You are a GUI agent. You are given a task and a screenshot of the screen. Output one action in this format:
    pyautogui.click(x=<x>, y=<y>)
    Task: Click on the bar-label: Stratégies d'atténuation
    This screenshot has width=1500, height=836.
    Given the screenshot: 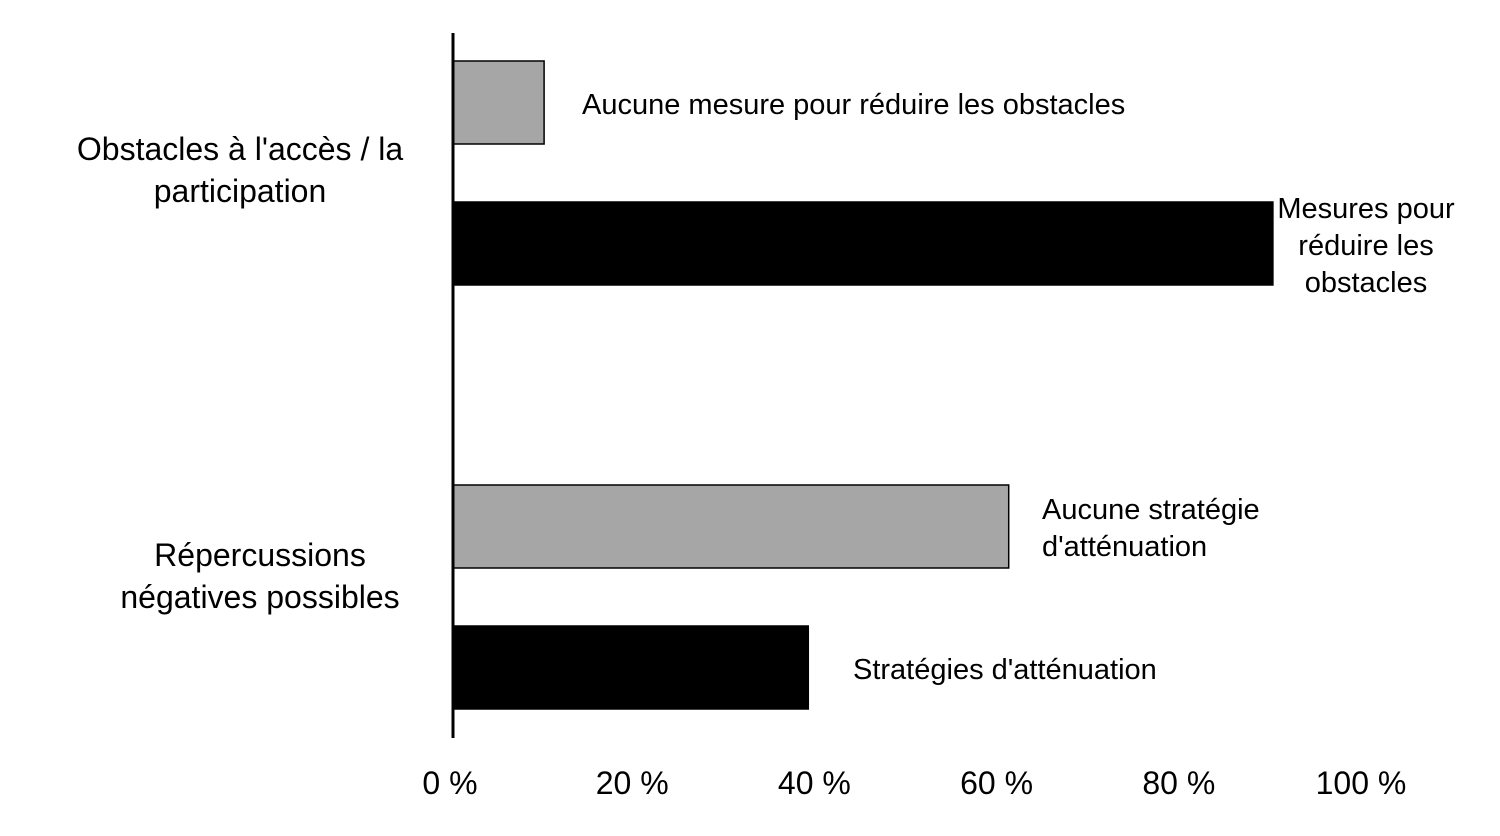 What is the action you would take?
    pyautogui.click(x=1005, y=670)
    